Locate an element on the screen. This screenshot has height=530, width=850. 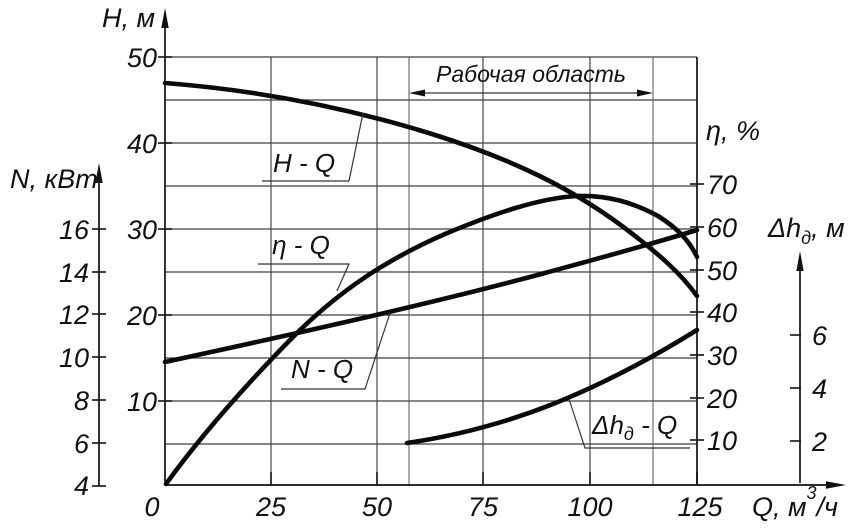
eta-tick-label-30: 30 is located at coordinates (722, 356).